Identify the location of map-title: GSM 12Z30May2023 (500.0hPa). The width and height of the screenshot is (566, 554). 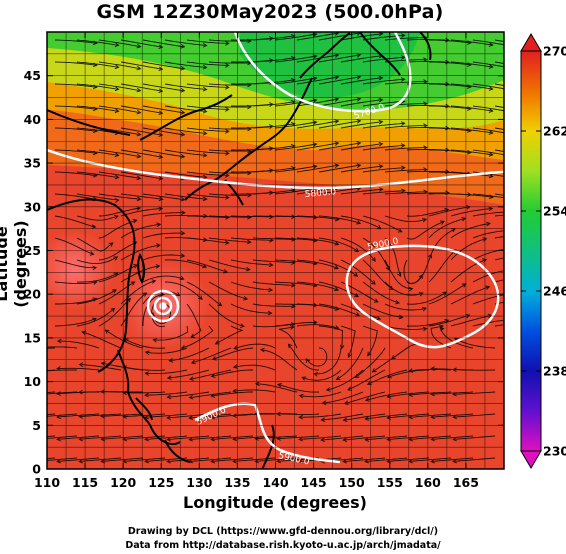
(270, 12).